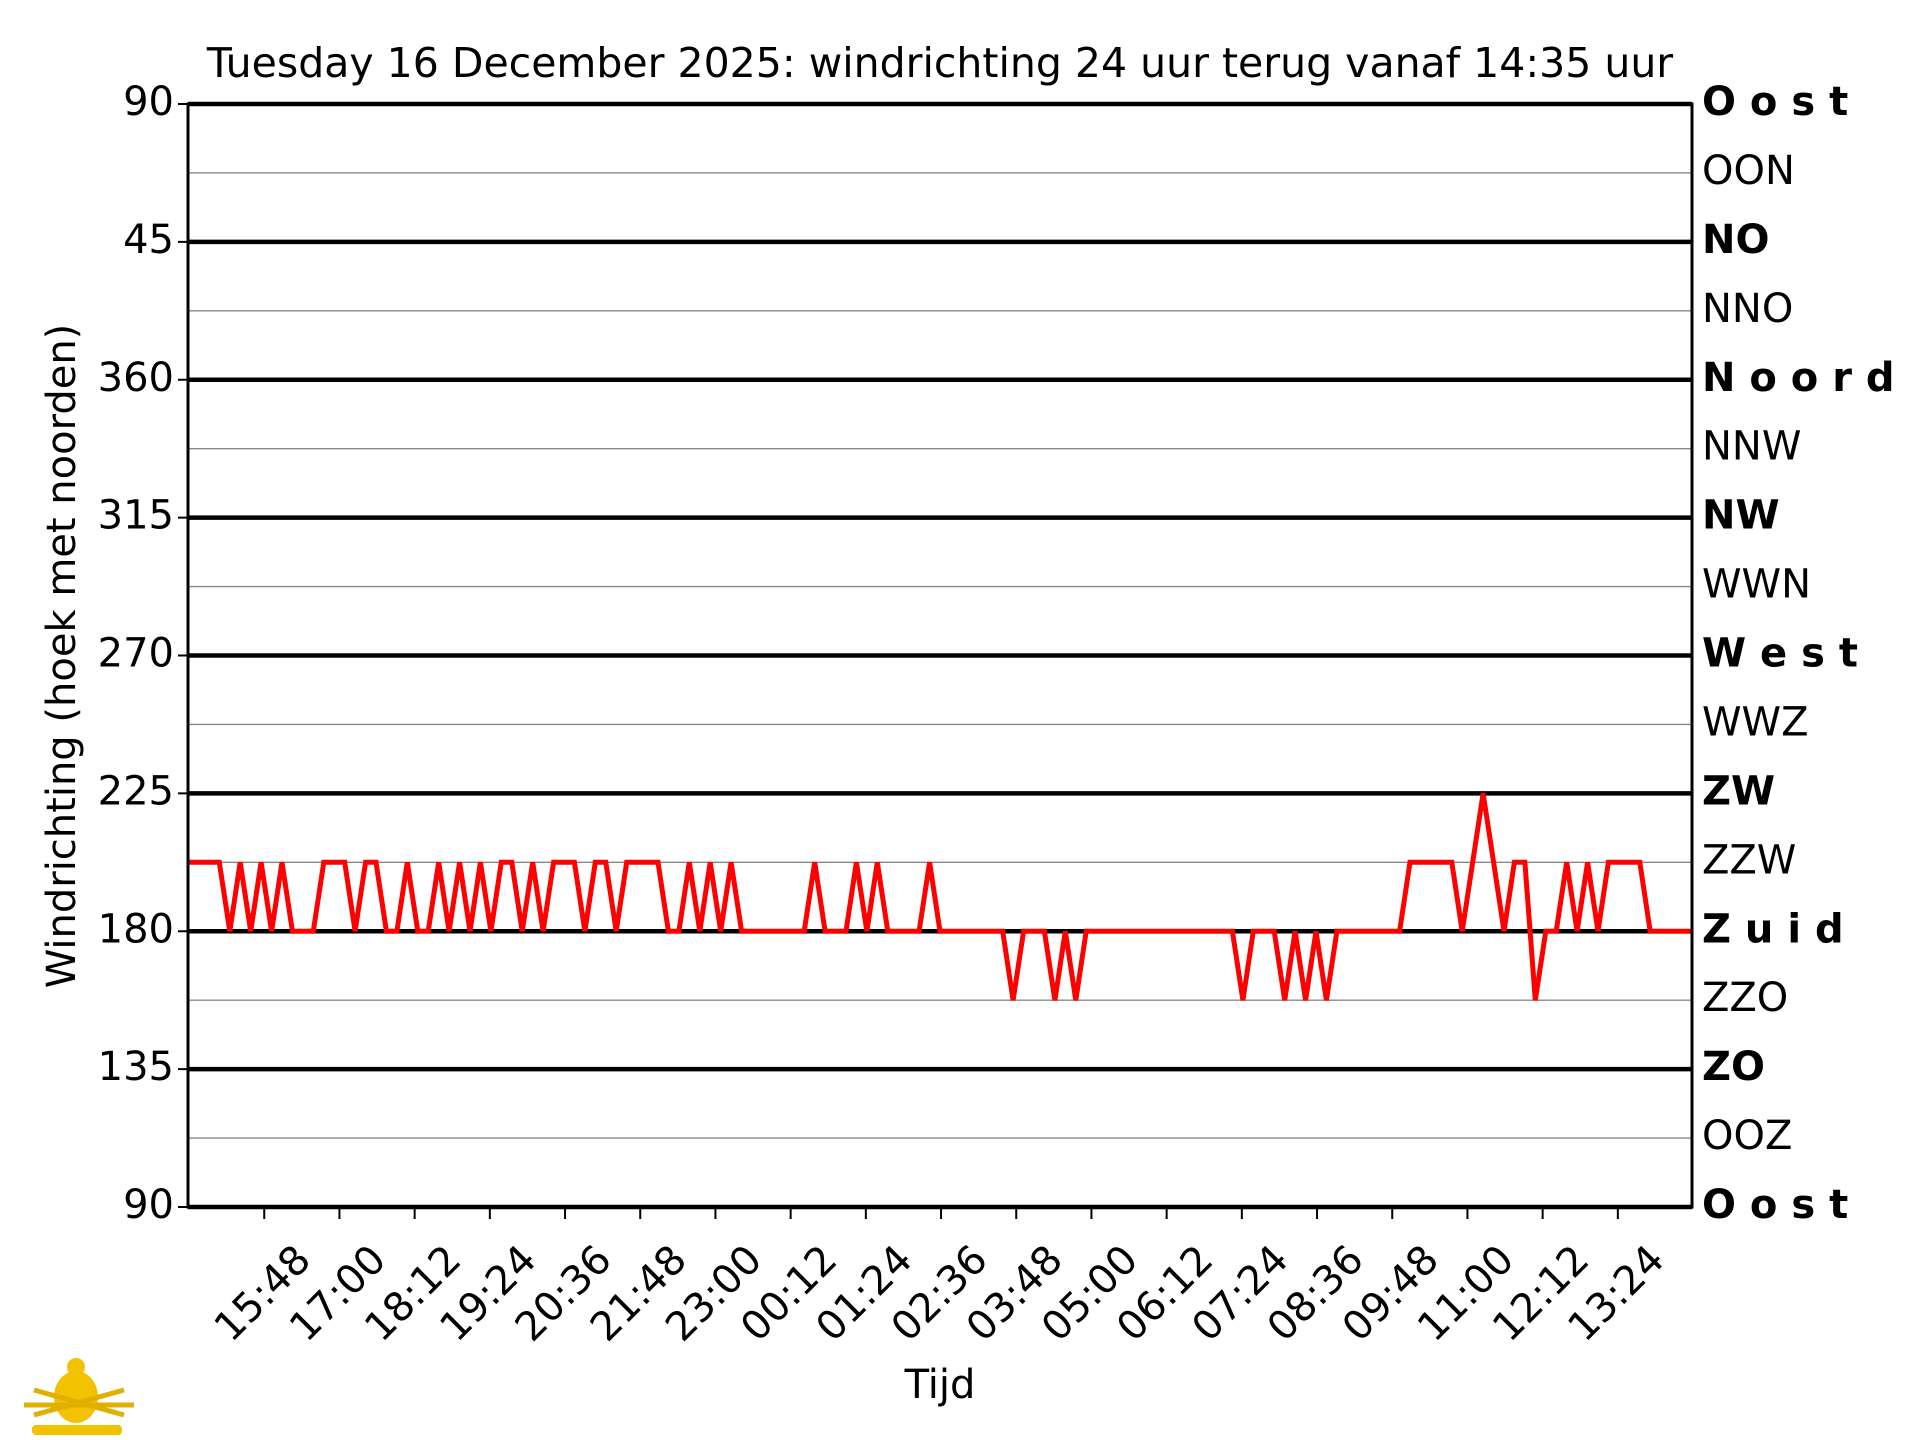 This screenshot has width=1920, height=1440. Describe the element at coordinates (1733, 1067) in the screenshot. I see `y2-tick-label: ZO` at that location.